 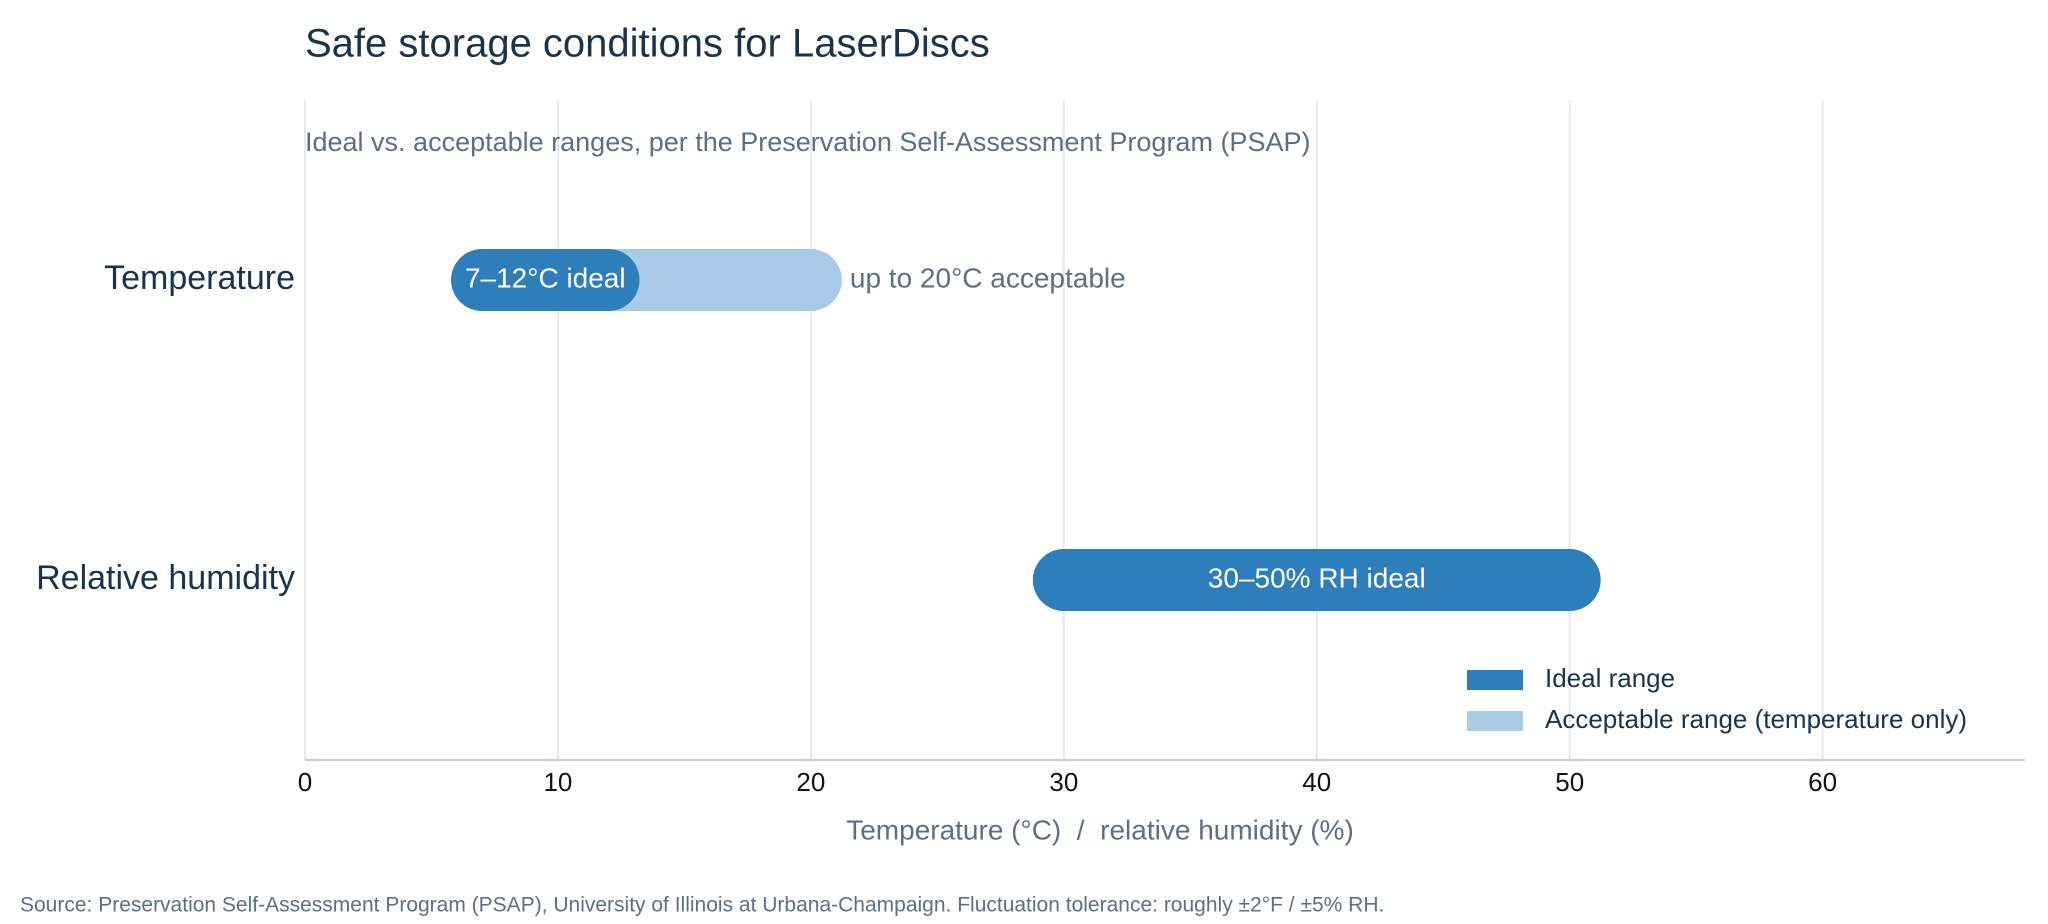 What do you see at coordinates (988, 277) in the screenshot?
I see `bar-label-acceptable-range-temperature-only-temperature: up to 20°C acceptable` at bounding box center [988, 277].